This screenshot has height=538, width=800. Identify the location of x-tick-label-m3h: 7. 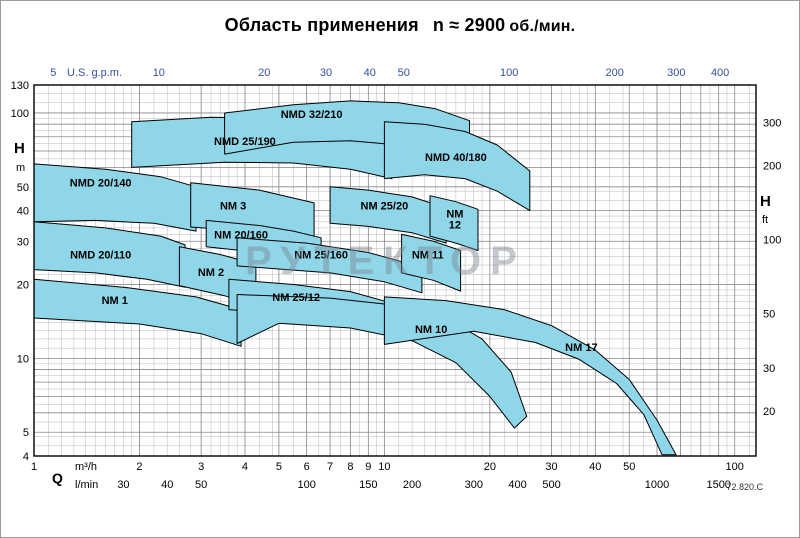
(330, 467).